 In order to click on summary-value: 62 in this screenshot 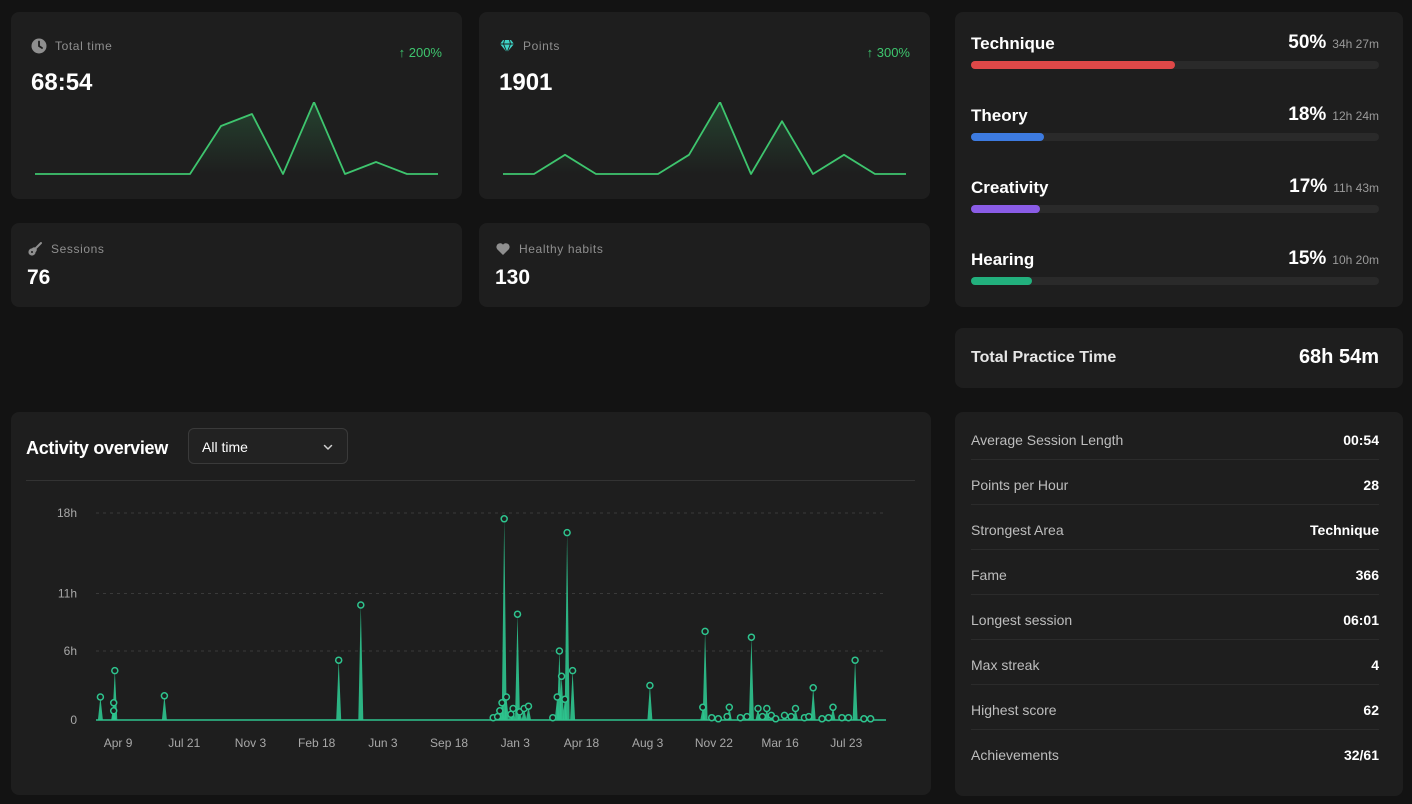, I will do `click(1371, 710)`.